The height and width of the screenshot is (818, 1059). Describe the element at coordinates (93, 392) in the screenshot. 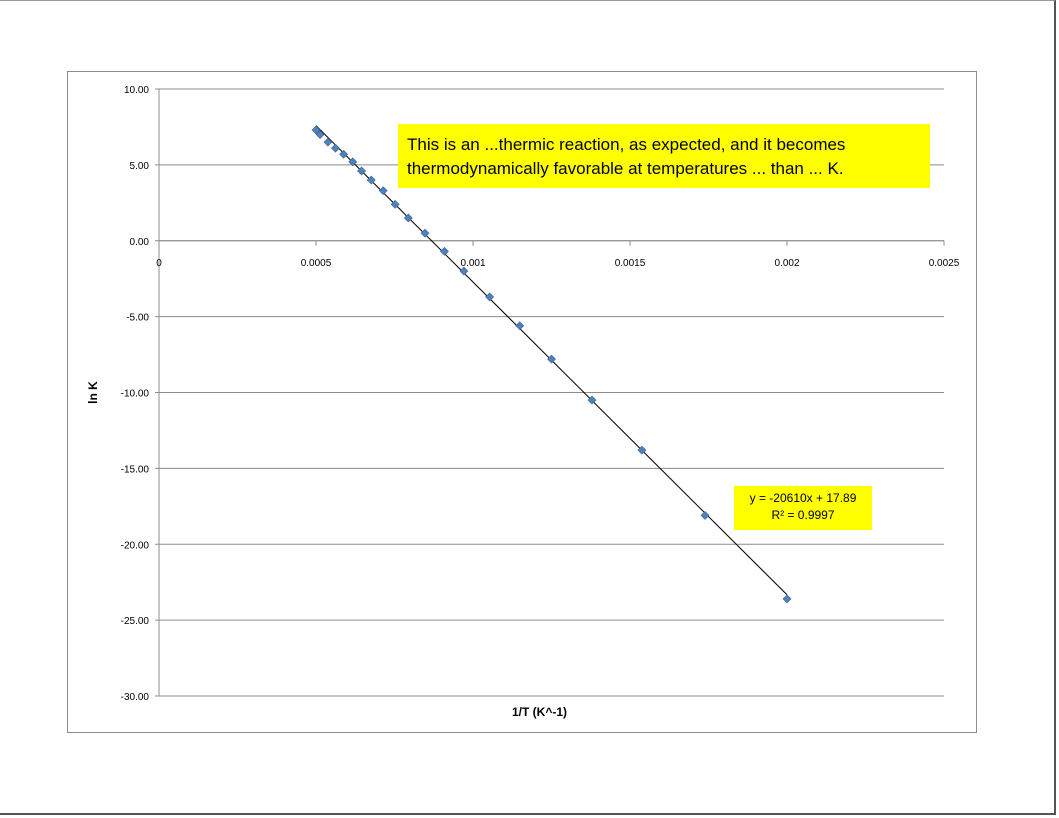

I see `y-axis-title: ln K` at that location.